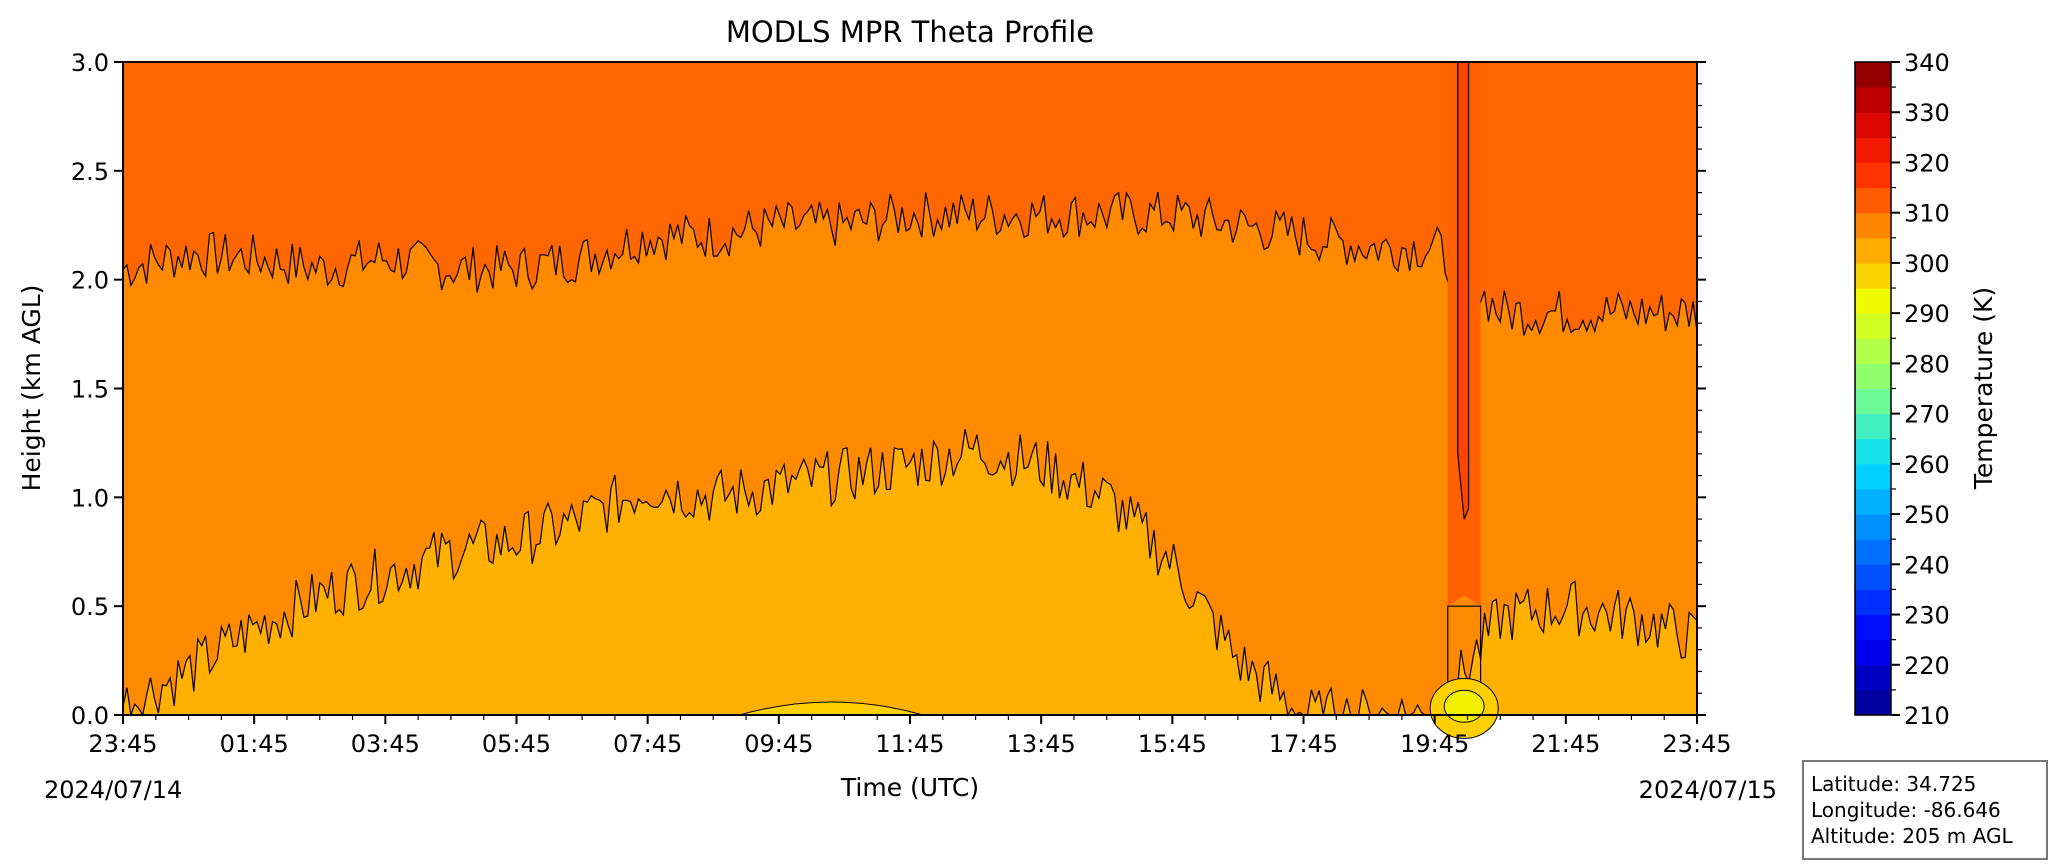 Image resolution: width=2055 pixels, height=867 pixels. Describe the element at coordinates (90, 63) in the screenshot. I see `y-tick-label: 3.0` at that location.